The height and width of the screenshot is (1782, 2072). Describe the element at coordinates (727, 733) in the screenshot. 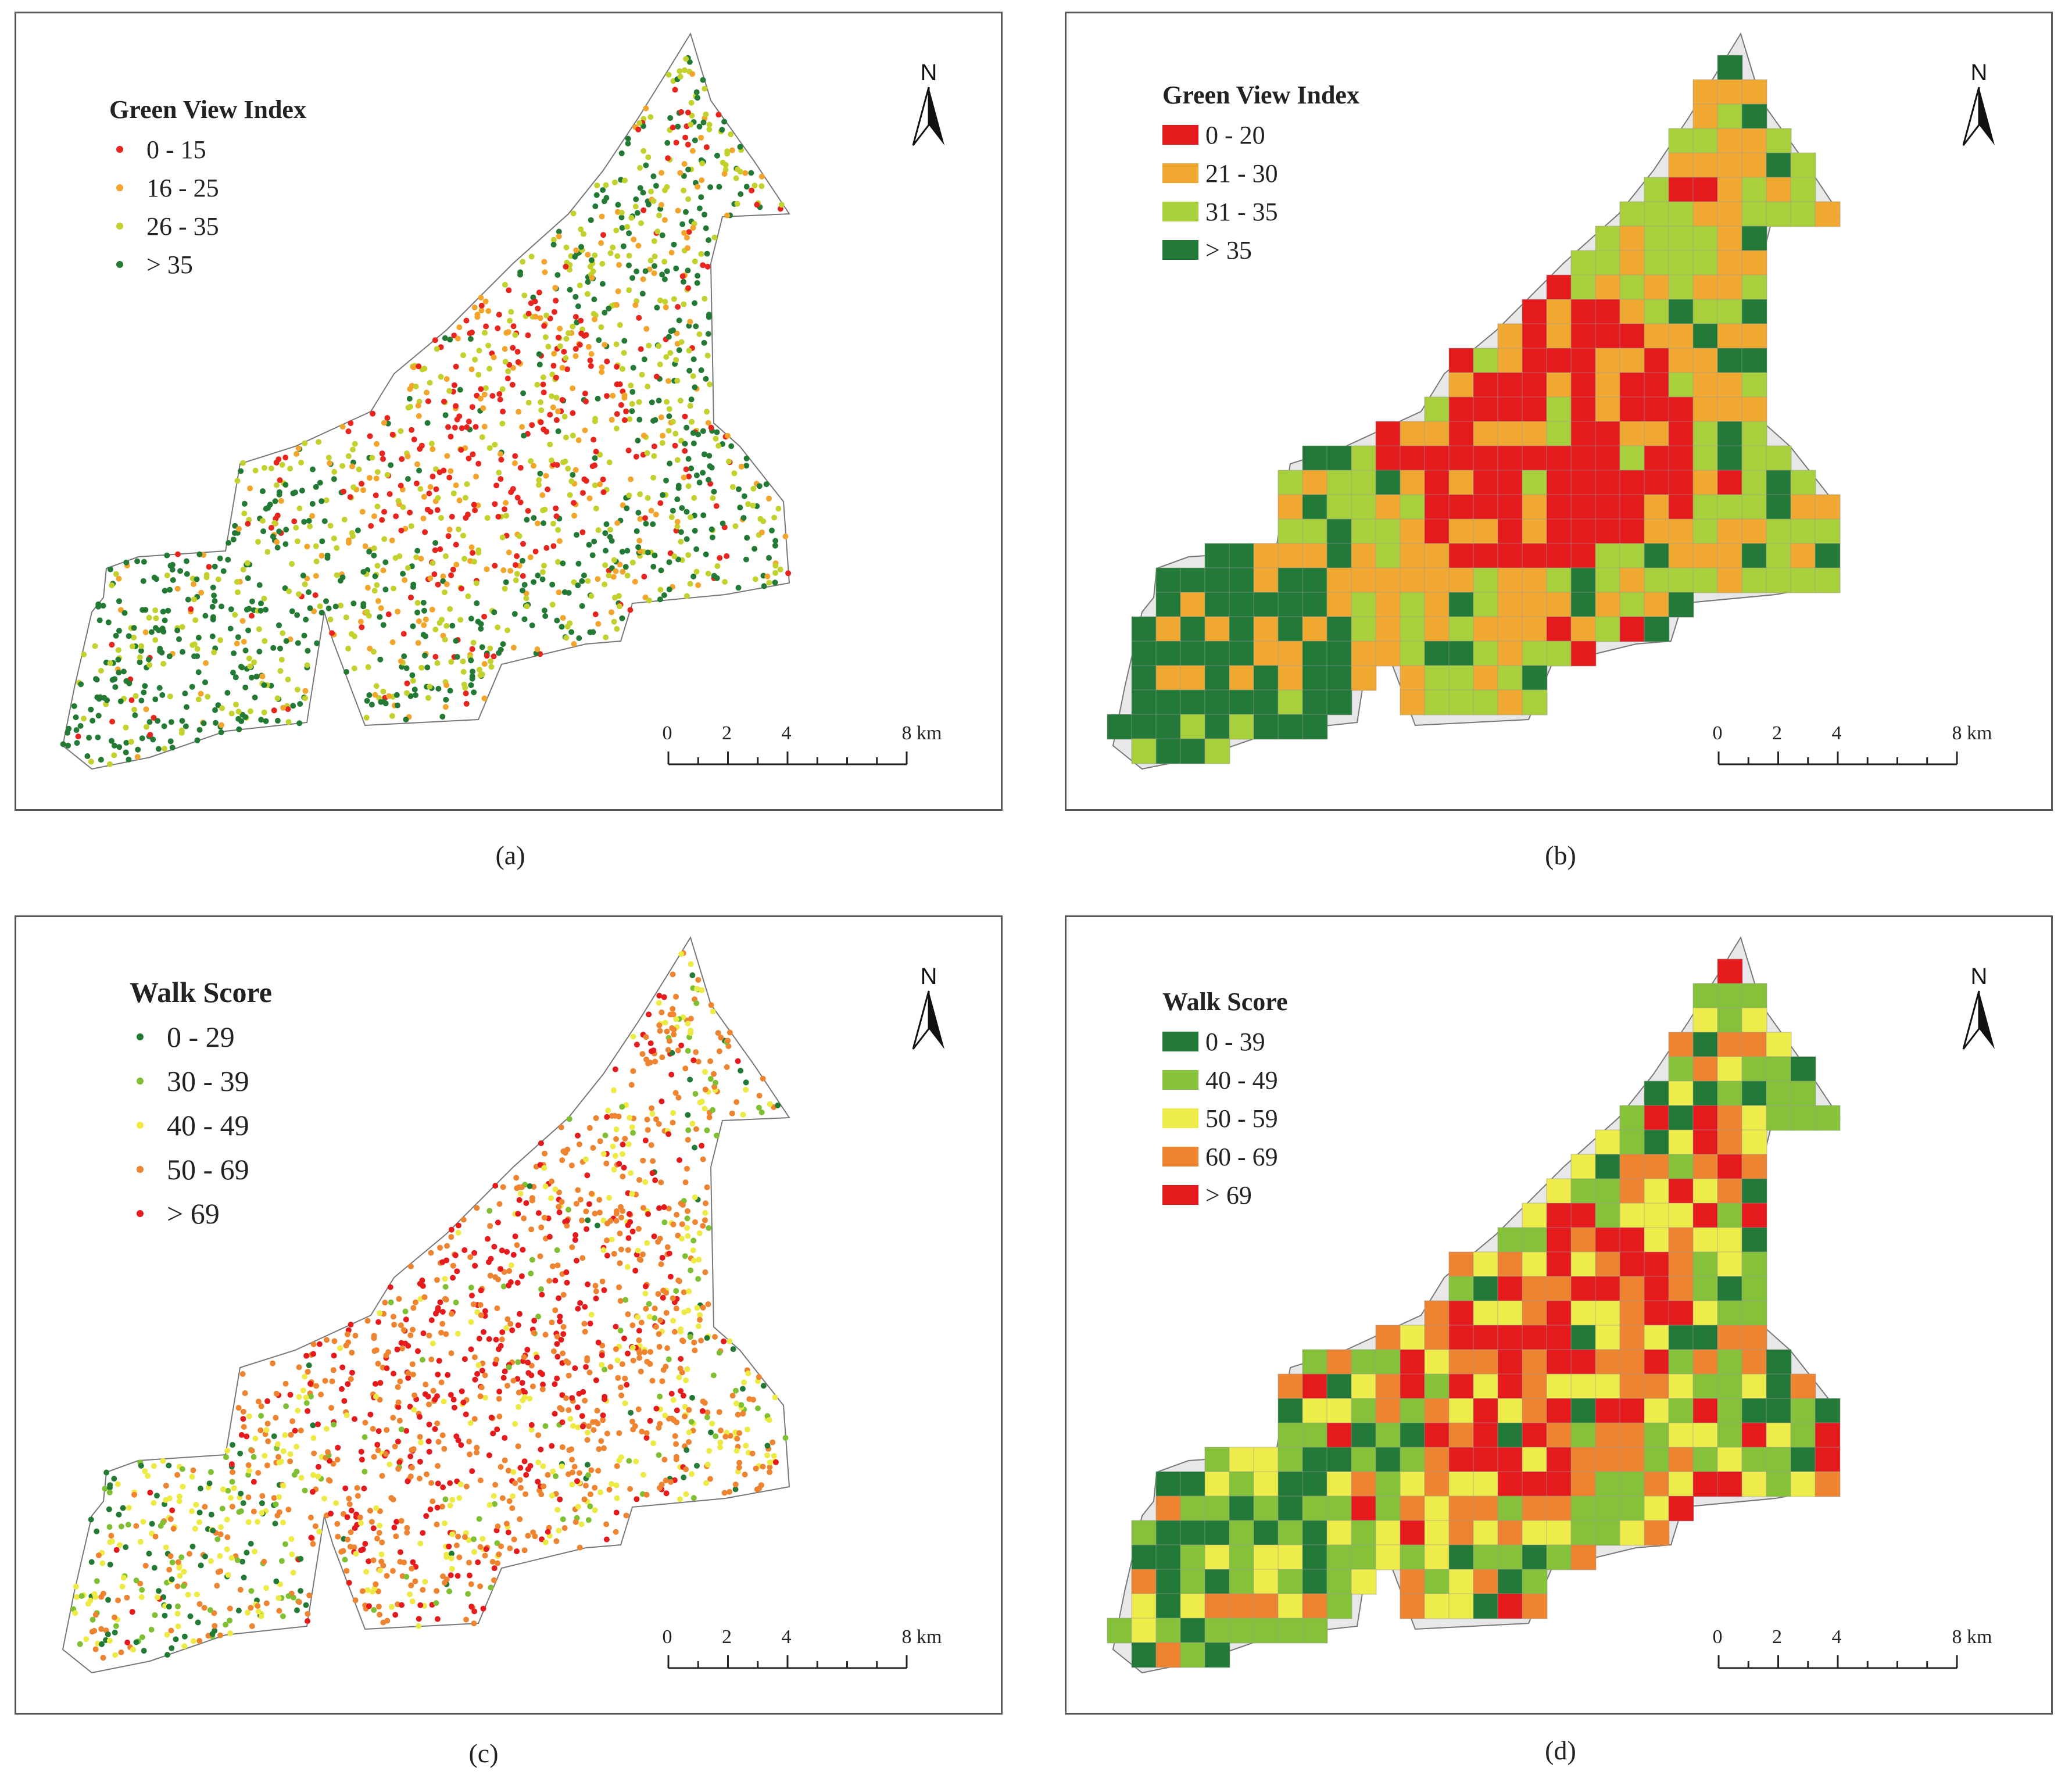

I see `scale-label: 2` at that location.